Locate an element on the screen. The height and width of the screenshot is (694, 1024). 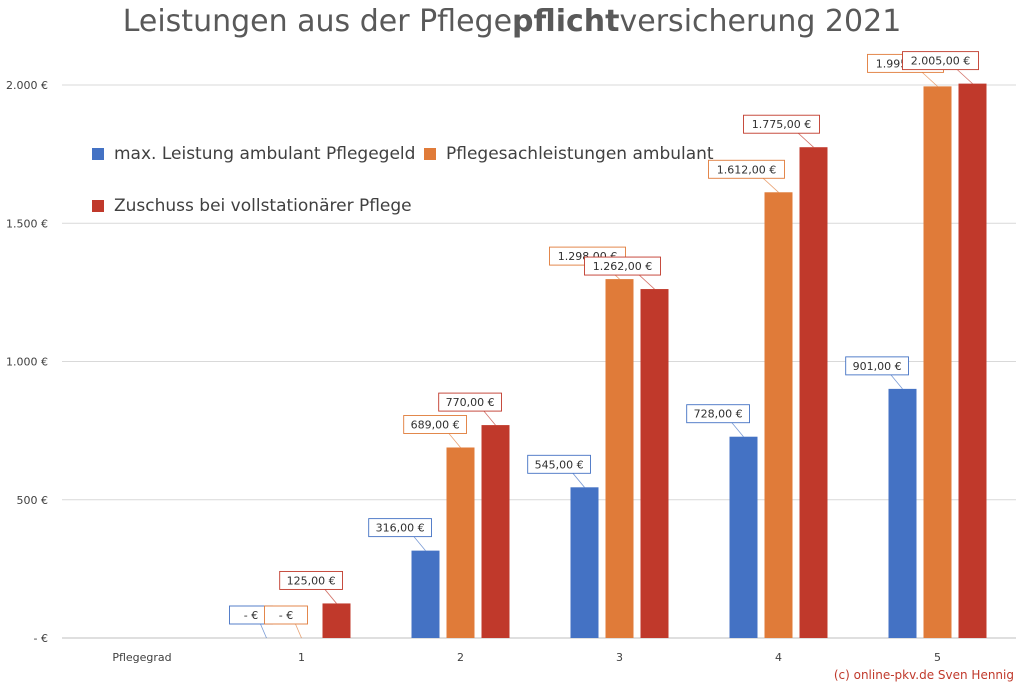
data-label-leader-s0-c1 is located at coordinates (419, 543).